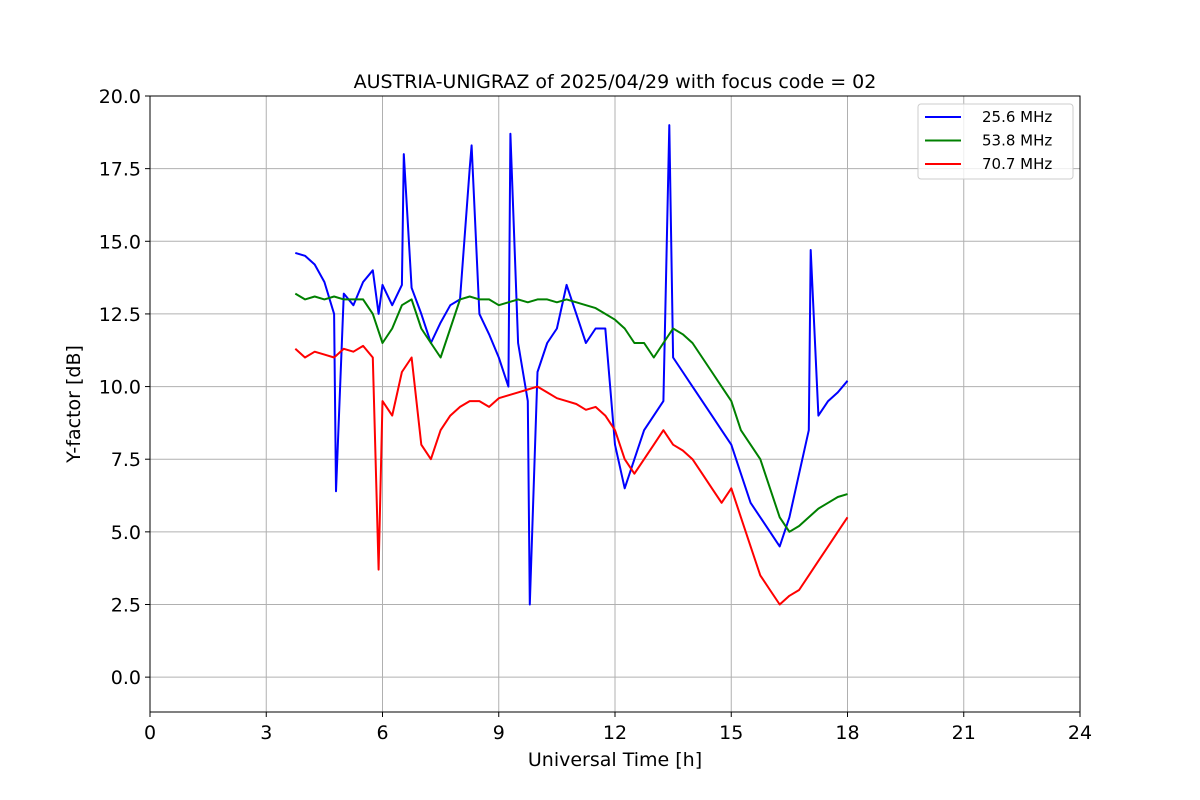  I want to click on series-line, so click(571, 412).